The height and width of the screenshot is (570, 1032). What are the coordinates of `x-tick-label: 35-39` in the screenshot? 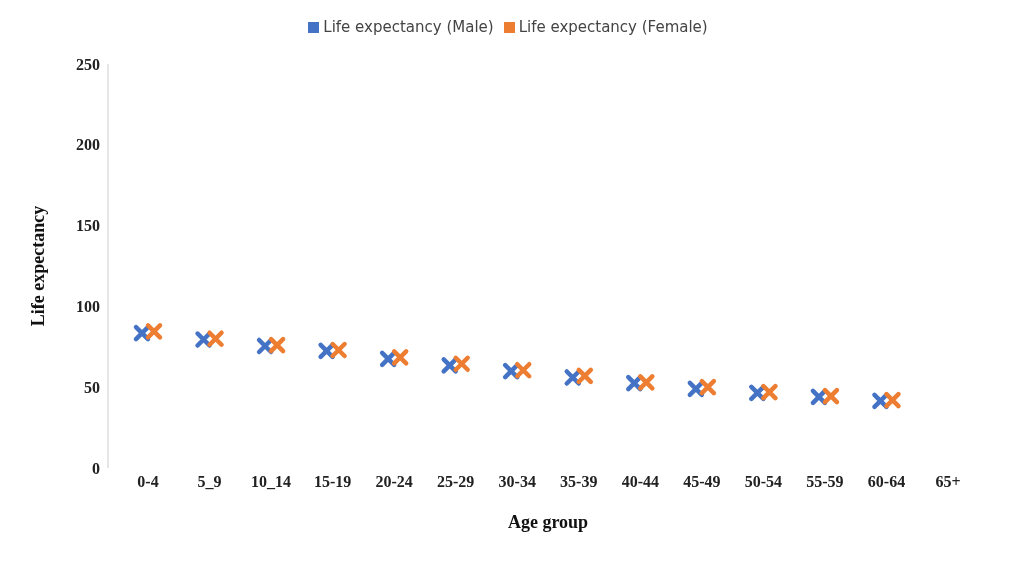 It's located at (579, 482).